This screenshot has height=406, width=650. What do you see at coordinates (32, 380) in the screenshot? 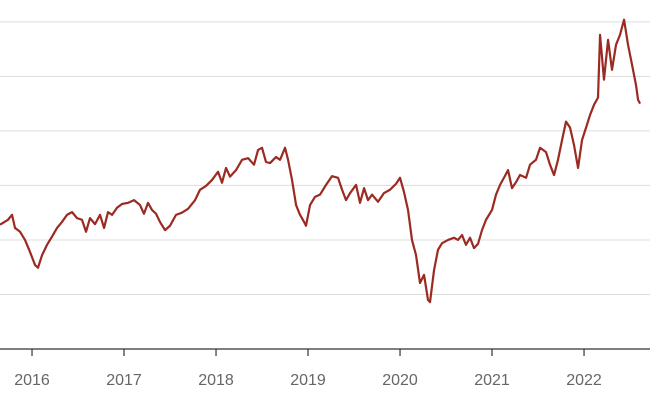
I see `x-tick-label: 2016` at bounding box center [32, 380].